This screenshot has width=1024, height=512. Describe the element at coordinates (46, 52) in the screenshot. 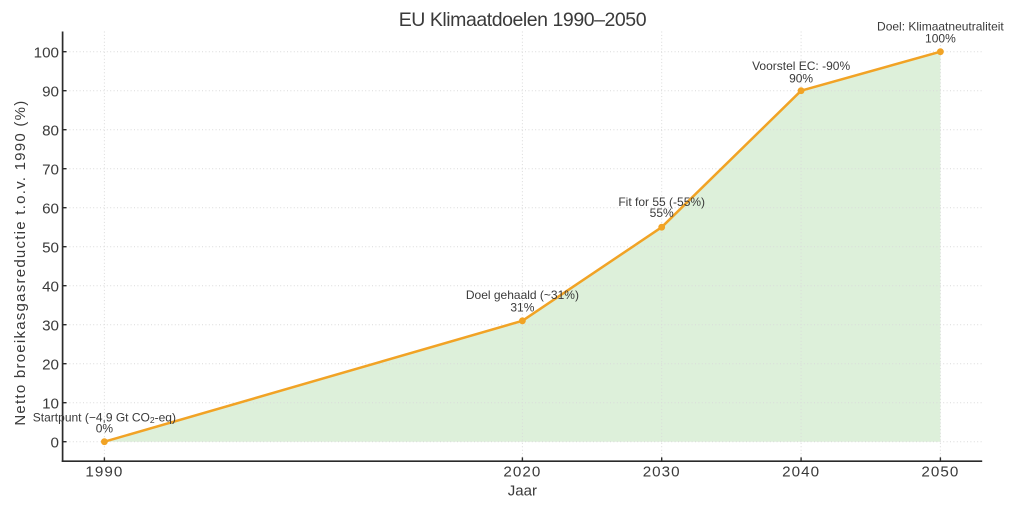

I see `svg-text: 100` at that location.